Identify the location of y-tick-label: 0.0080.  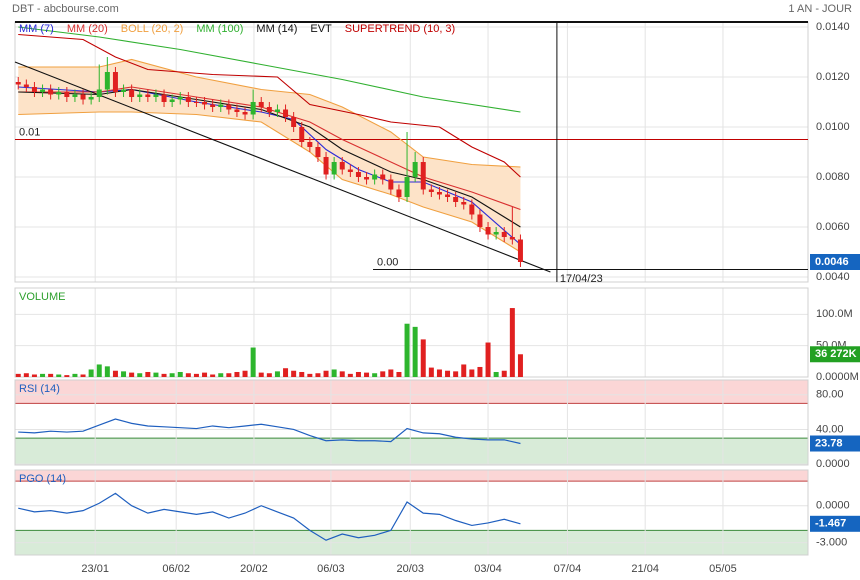
(833, 177).